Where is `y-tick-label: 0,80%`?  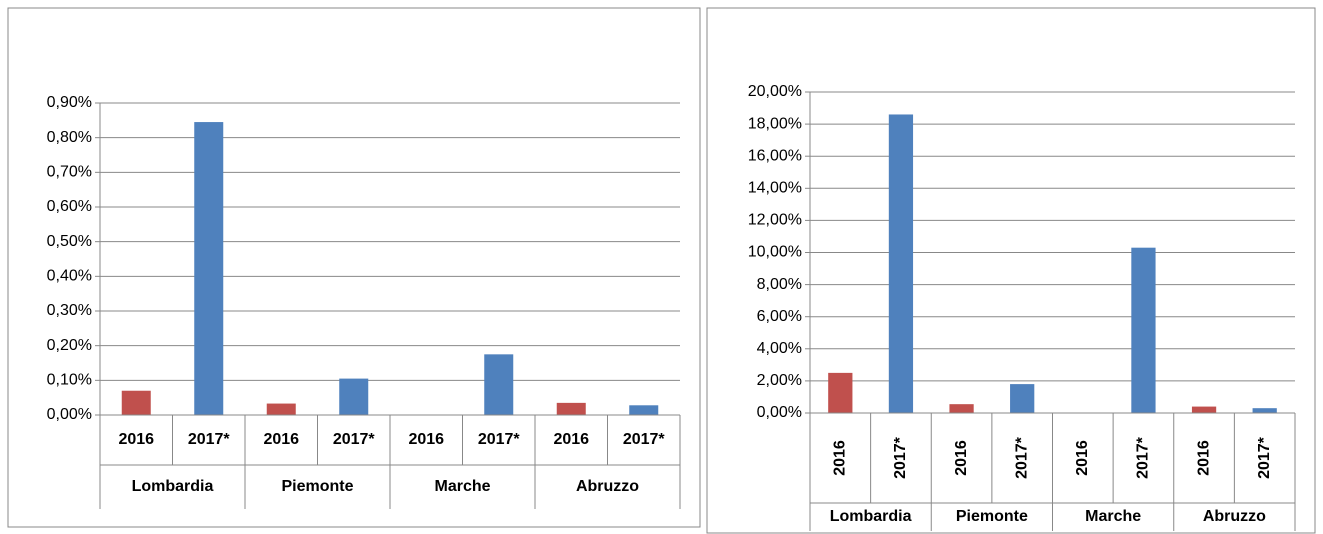 y-tick-label: 0,80% is located at coordinates (69, 137).